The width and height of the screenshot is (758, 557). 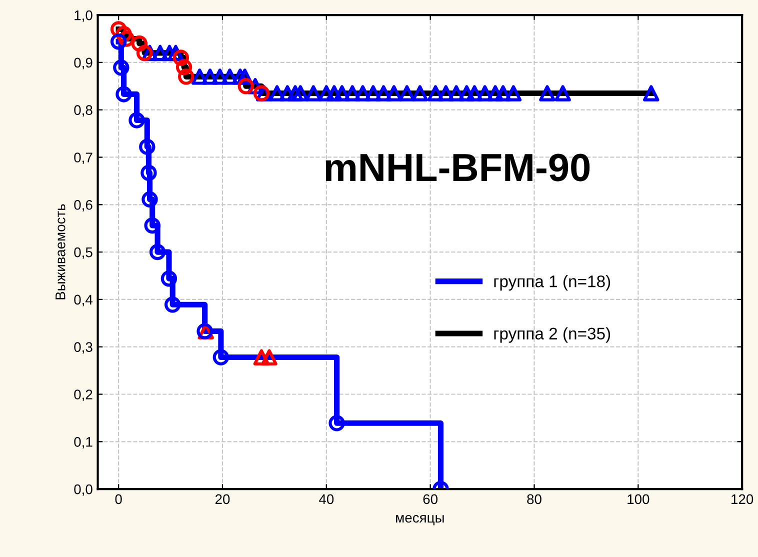 I want to click on y-tick-label: 0,8, so click(x=83, y=111).